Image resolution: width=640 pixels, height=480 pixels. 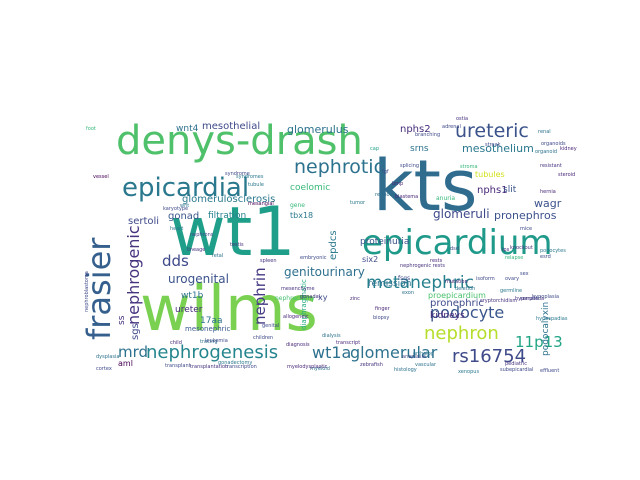 I want to click on cloud-word: nephrogenesis, so click(x=212, y=352).